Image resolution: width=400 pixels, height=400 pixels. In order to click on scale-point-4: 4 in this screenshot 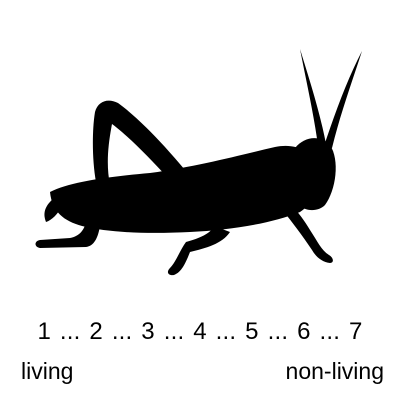, I will do `click(200, 331)`.